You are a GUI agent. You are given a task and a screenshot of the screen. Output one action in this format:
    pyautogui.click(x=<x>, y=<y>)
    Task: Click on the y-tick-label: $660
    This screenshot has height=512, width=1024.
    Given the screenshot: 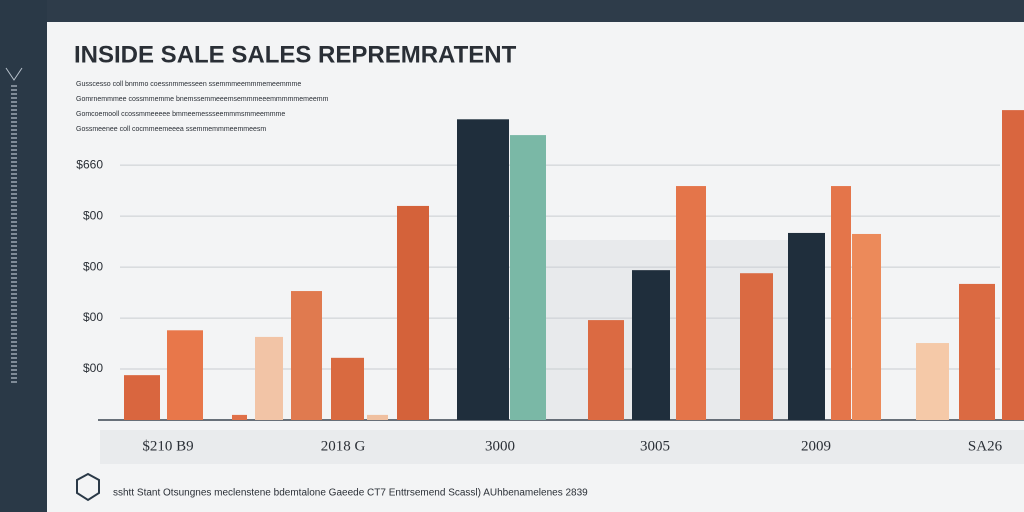 What is the action you would take?
    pyautogui.click(x=89, y=164)
    